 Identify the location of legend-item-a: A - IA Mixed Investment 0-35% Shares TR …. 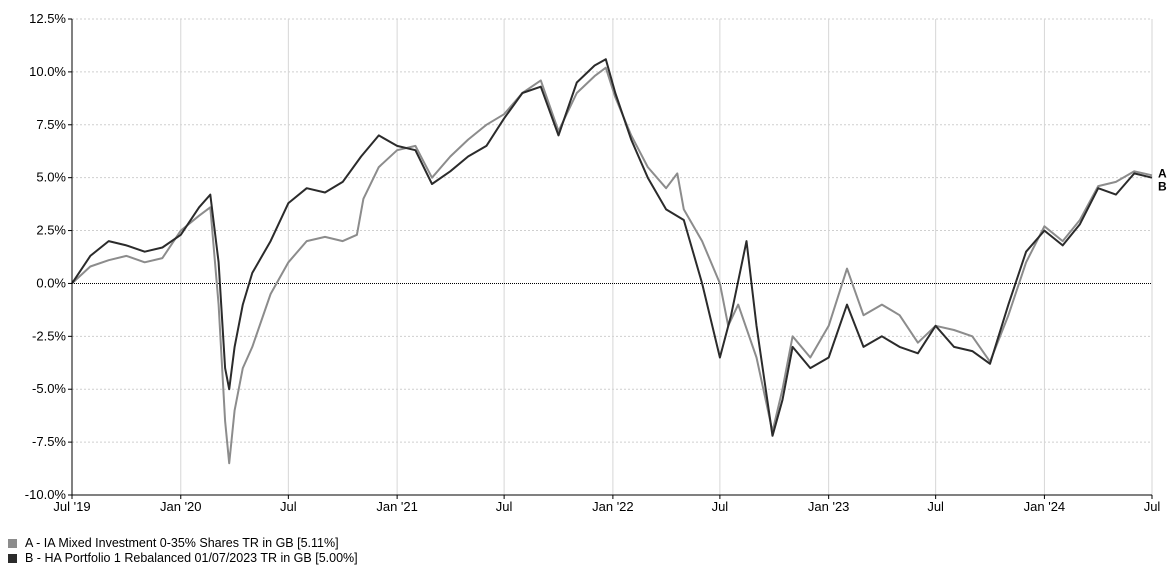
(173, 543).